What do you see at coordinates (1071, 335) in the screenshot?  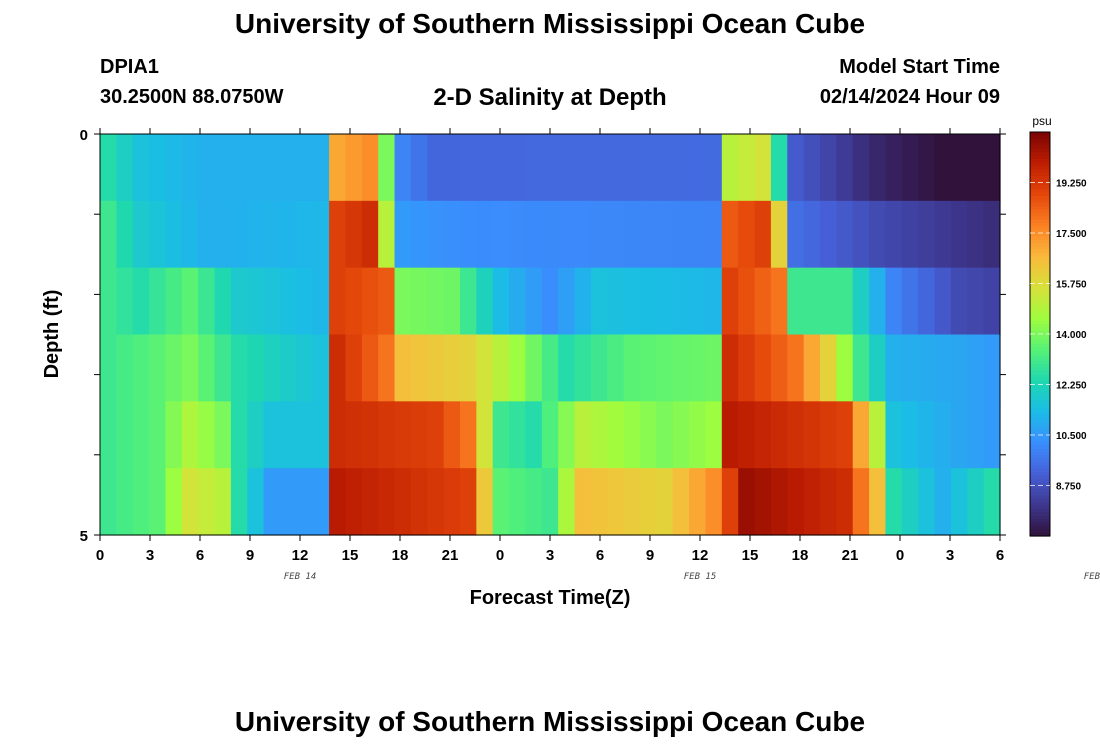 I see `colorbar-tick-label: 14.000` at bounding box center [1071, 335].